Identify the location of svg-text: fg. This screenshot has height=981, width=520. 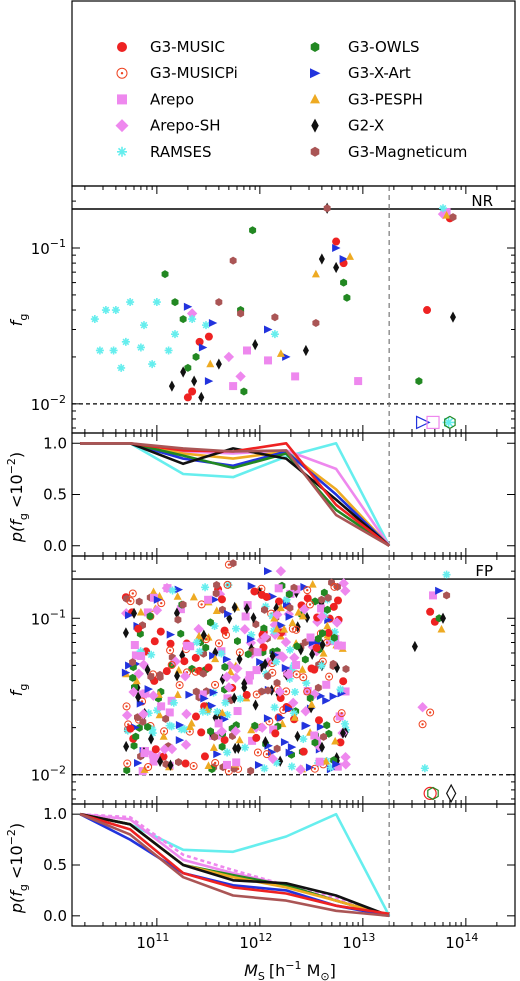
(18, 320).